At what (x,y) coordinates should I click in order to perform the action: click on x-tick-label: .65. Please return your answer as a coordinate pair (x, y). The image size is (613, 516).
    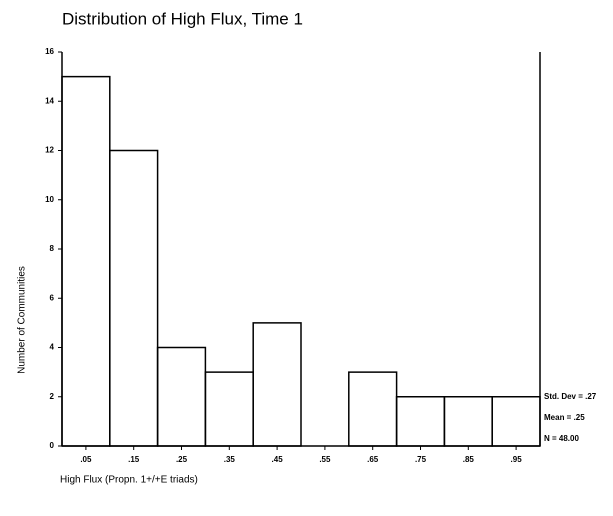
    Looking at the image, I should click on (373, 459).